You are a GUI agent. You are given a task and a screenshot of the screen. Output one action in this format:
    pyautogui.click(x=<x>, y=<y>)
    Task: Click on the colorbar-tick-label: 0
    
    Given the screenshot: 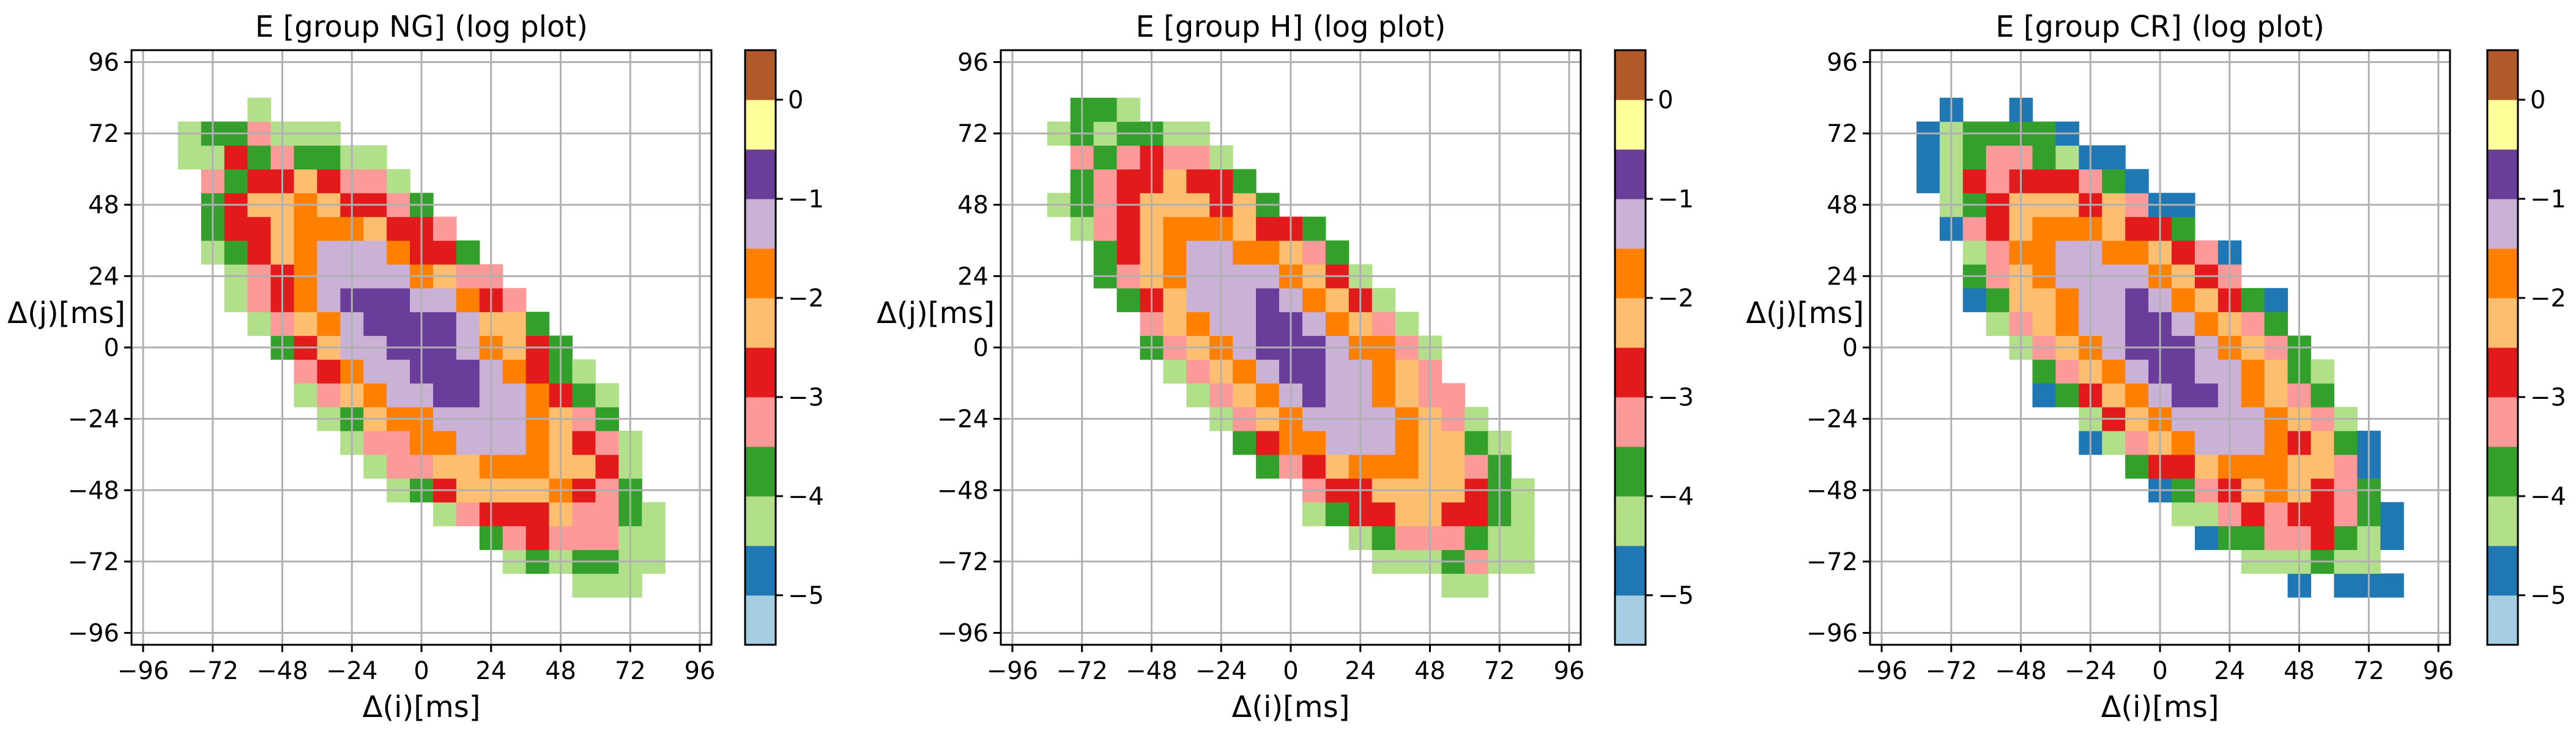 What is the action you would take?
    pyautogui.click(x=795, y=100)
    